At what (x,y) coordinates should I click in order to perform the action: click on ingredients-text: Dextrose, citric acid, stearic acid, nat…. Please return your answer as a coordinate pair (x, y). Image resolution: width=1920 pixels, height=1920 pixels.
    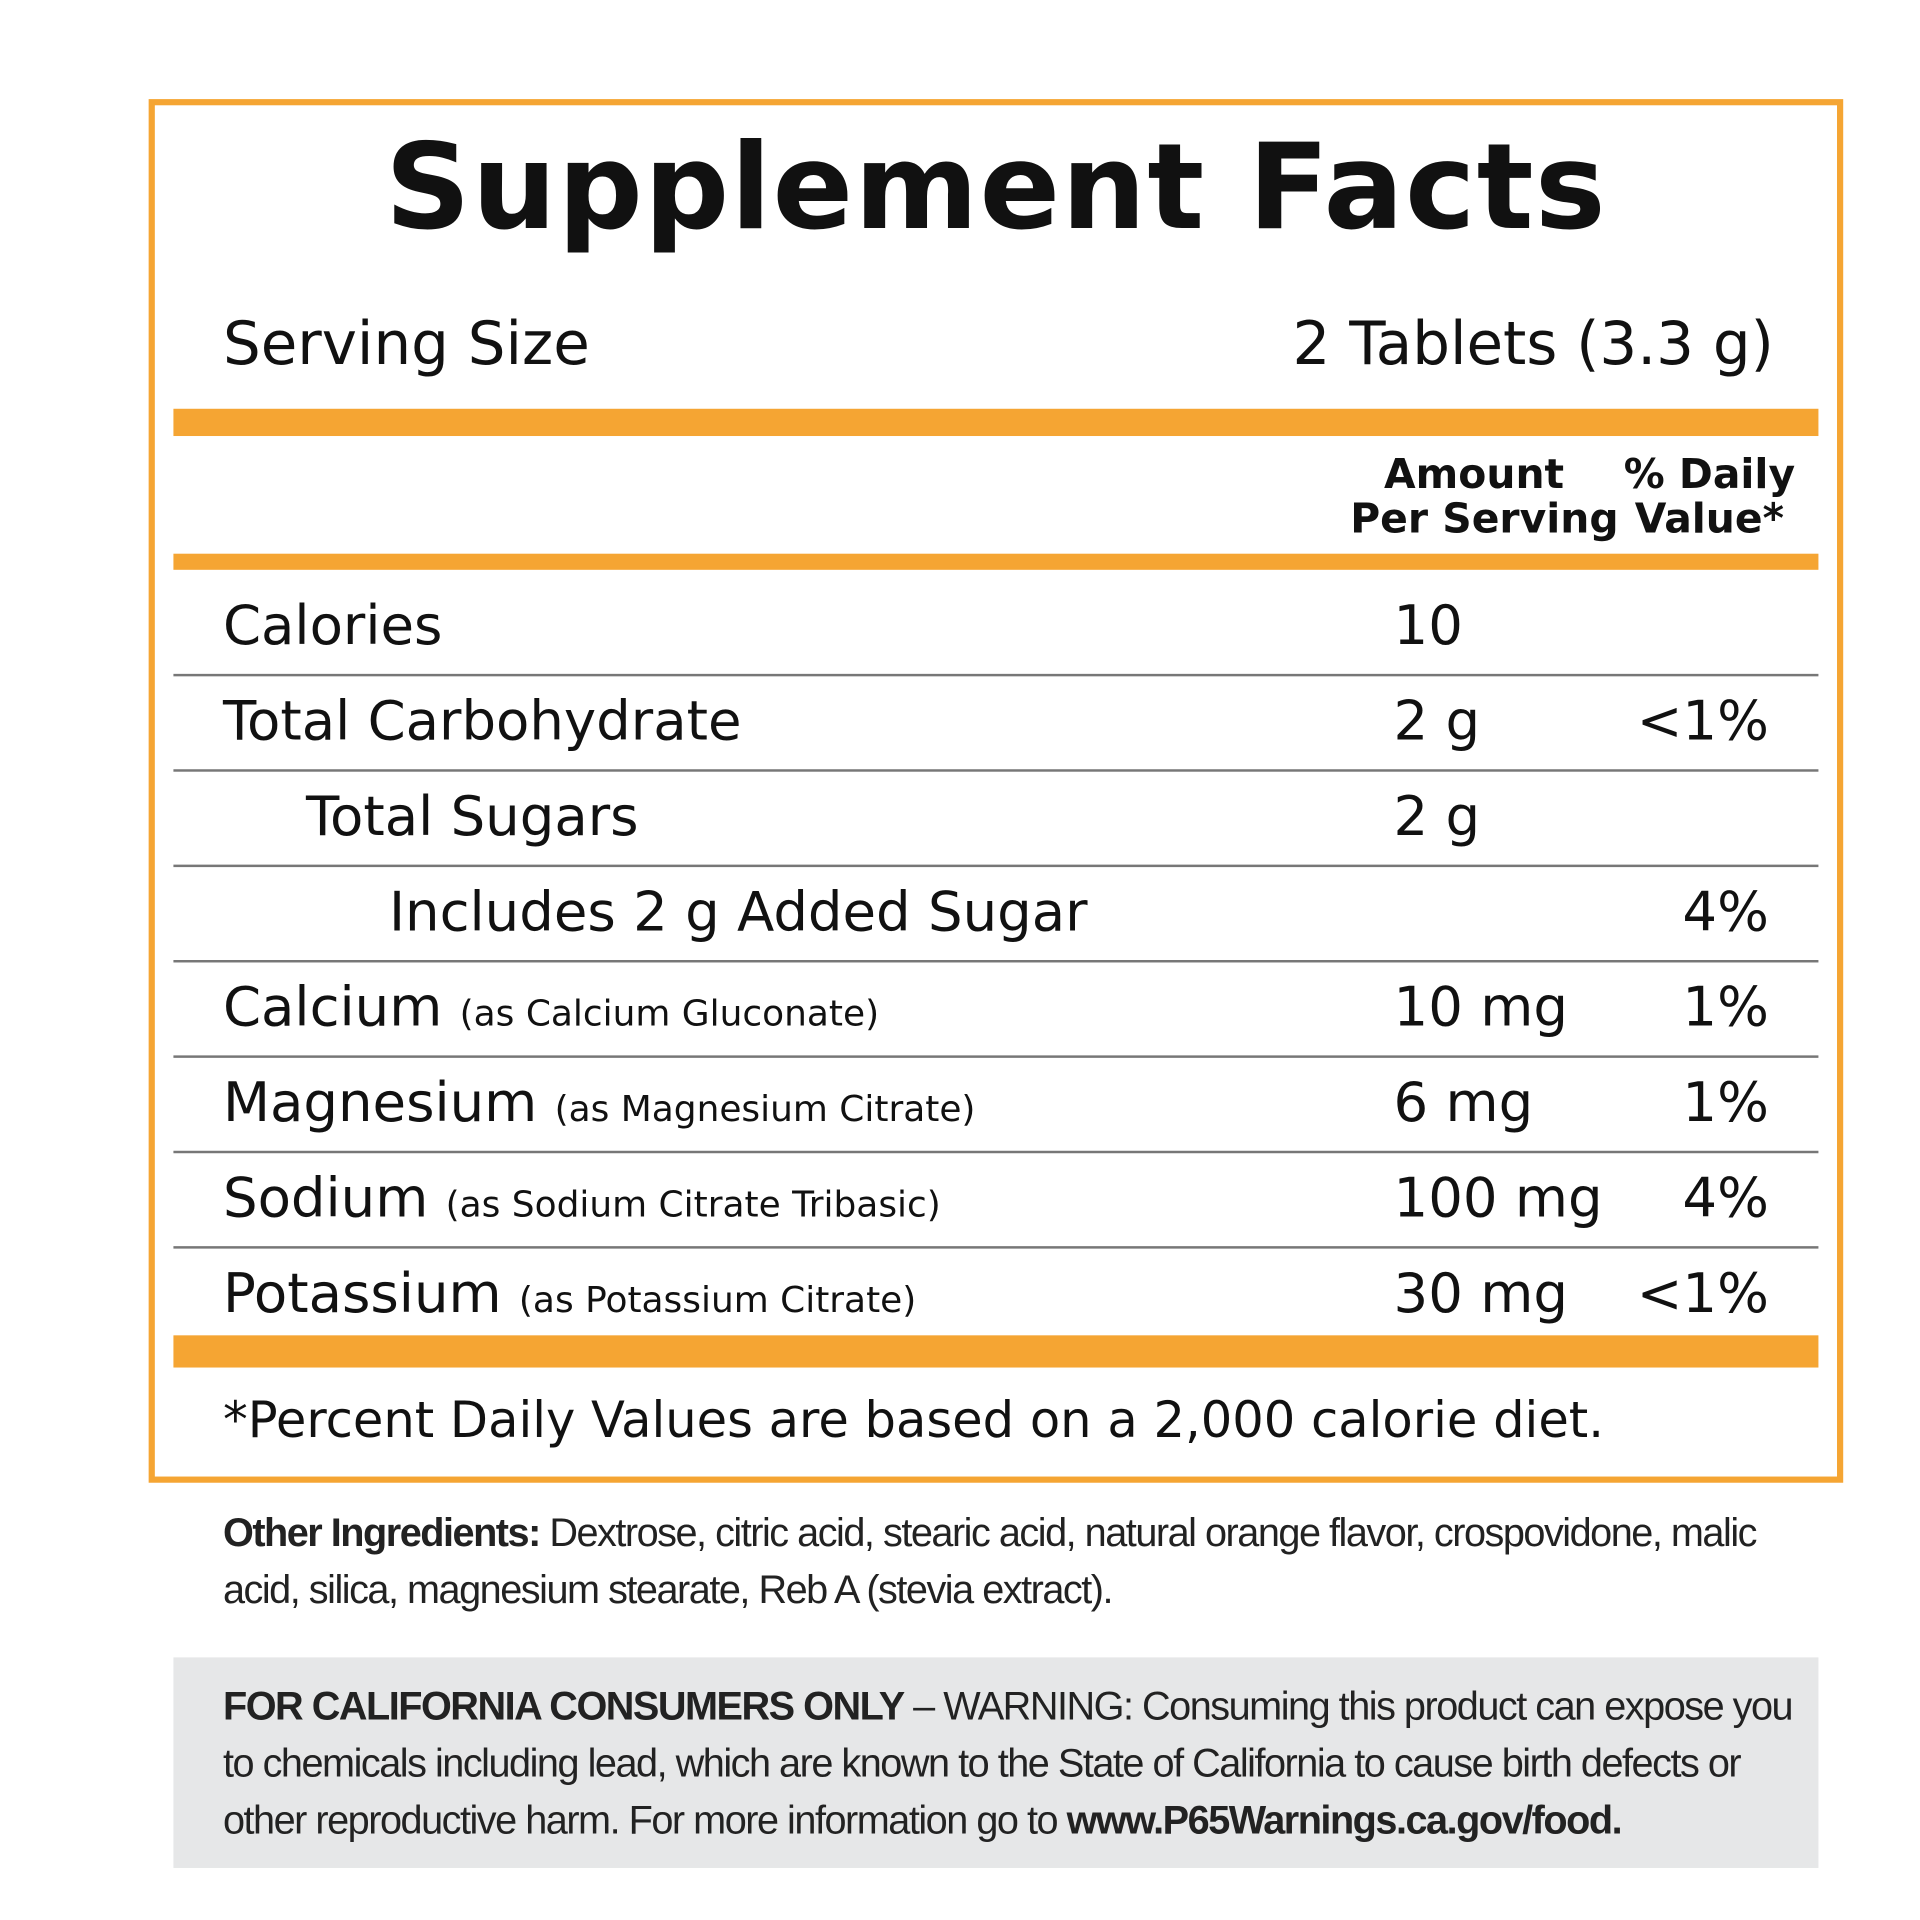
    Looking at the image, I should click on (990, 1560).